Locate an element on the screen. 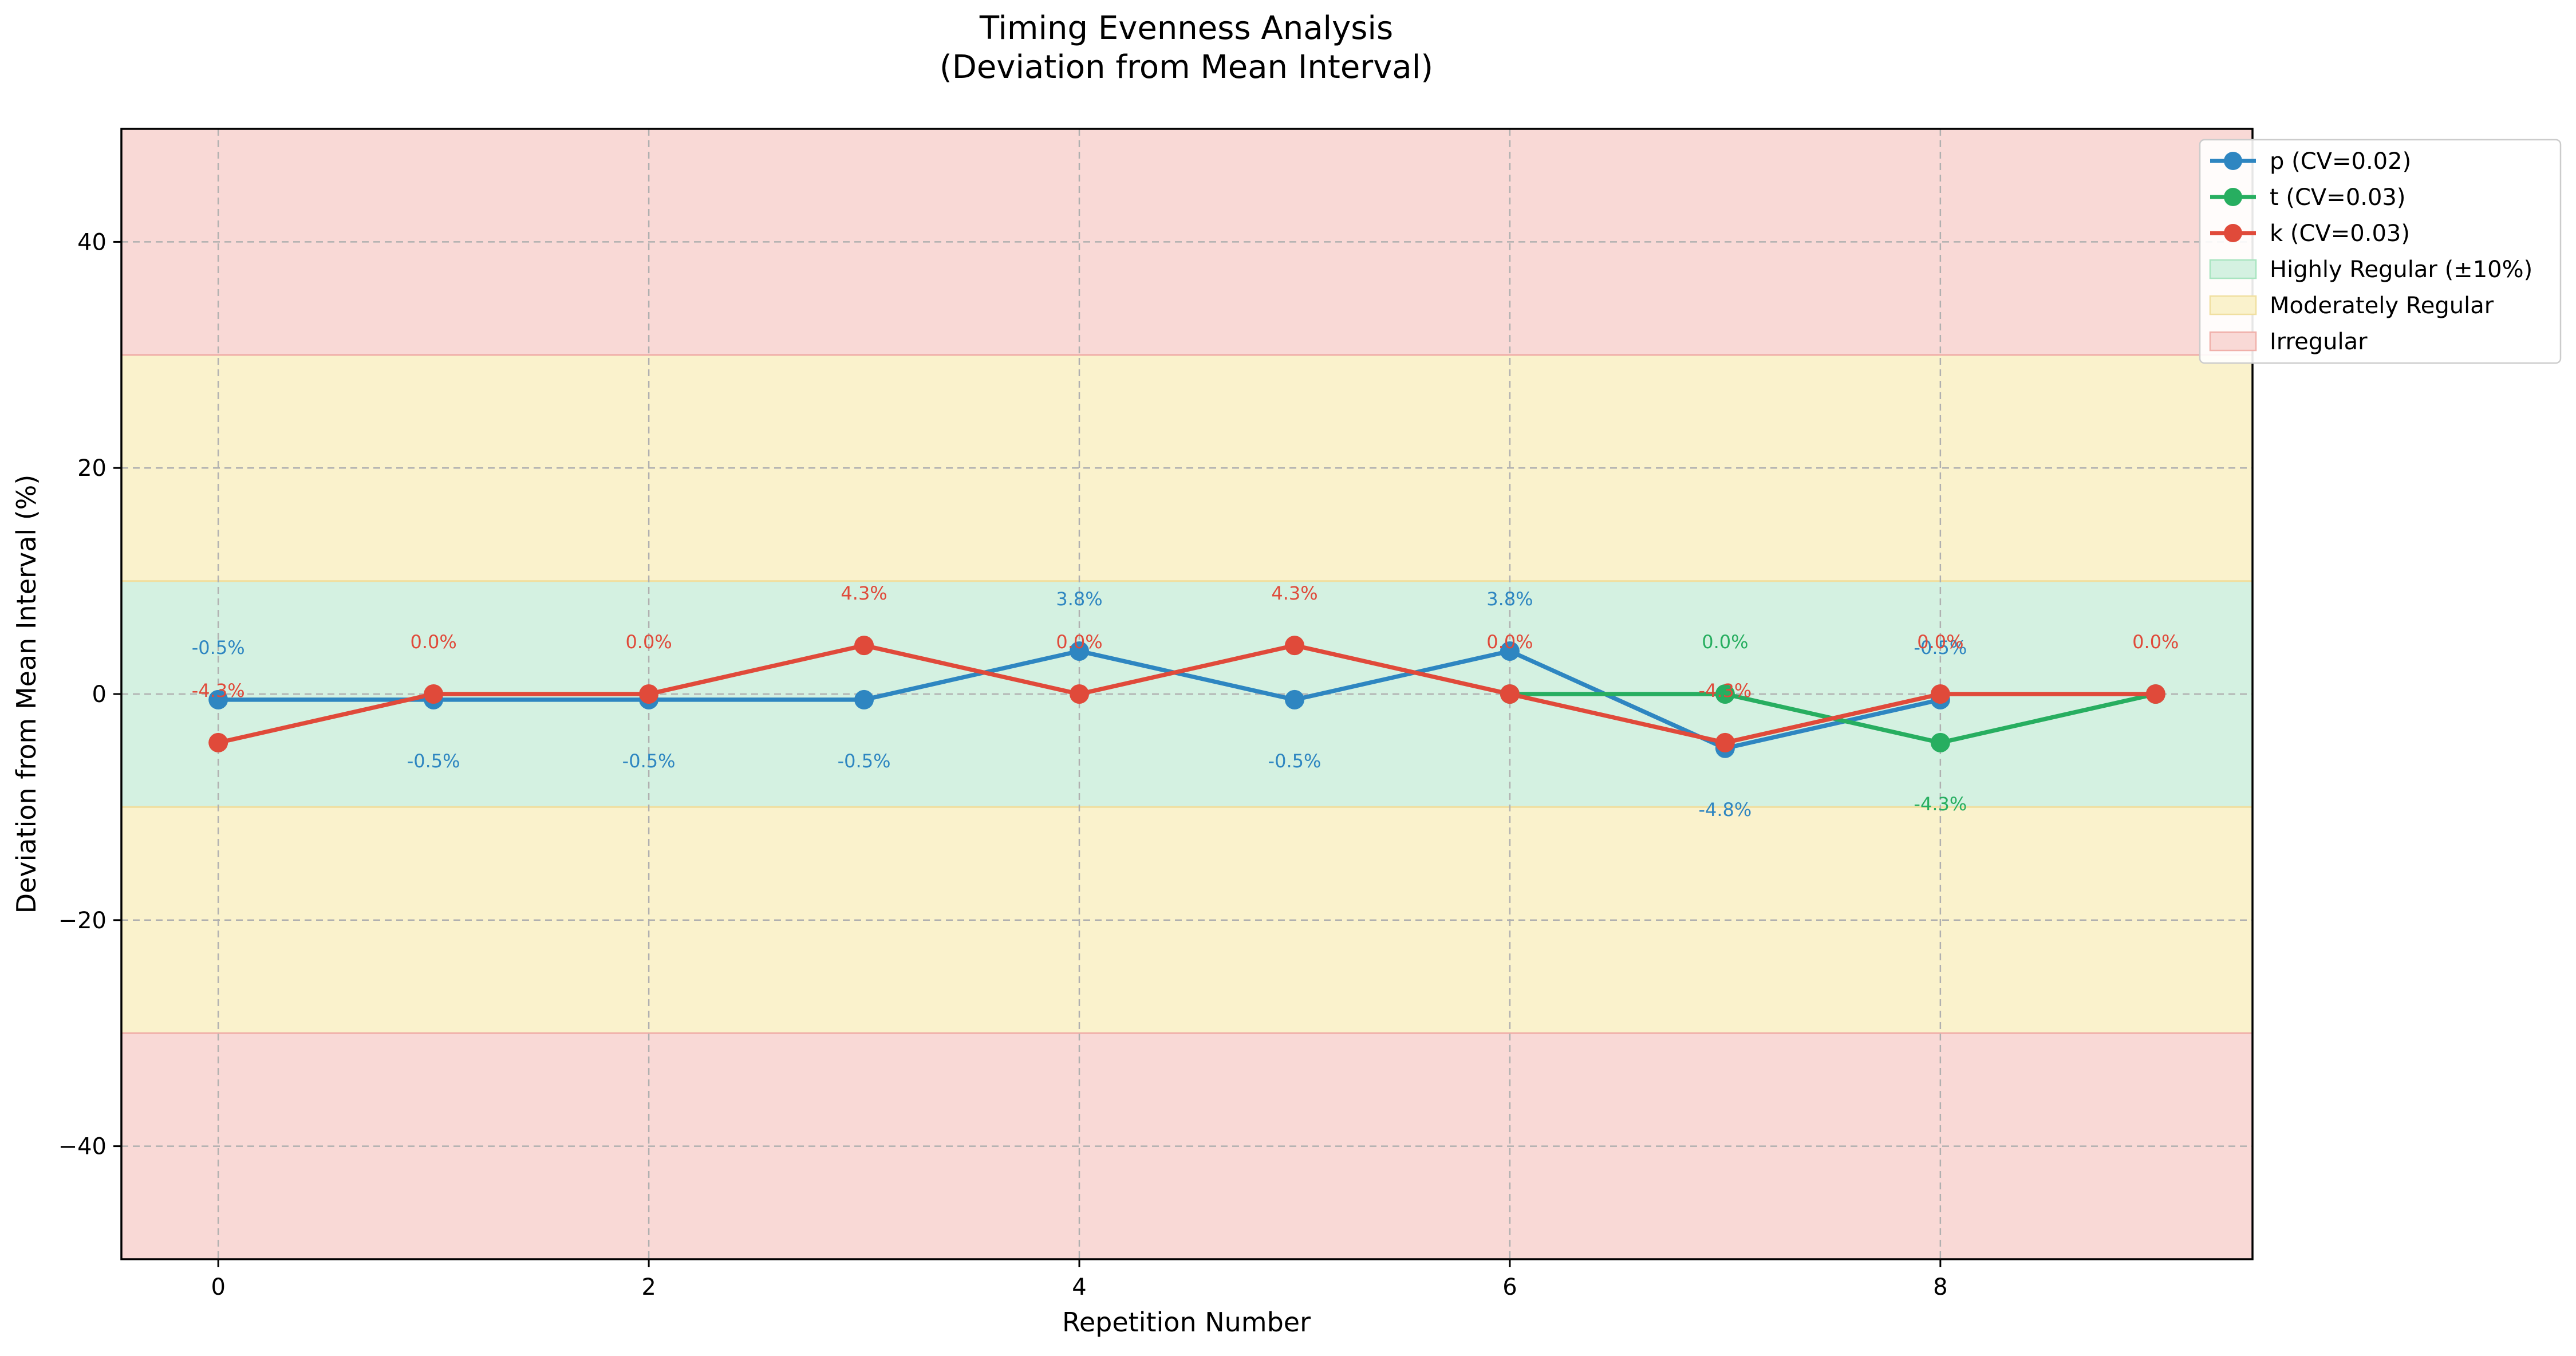 This screenshot has height=1356, width=2576. y-tick-label-0: −40 is located at coordinates (82, 1147).